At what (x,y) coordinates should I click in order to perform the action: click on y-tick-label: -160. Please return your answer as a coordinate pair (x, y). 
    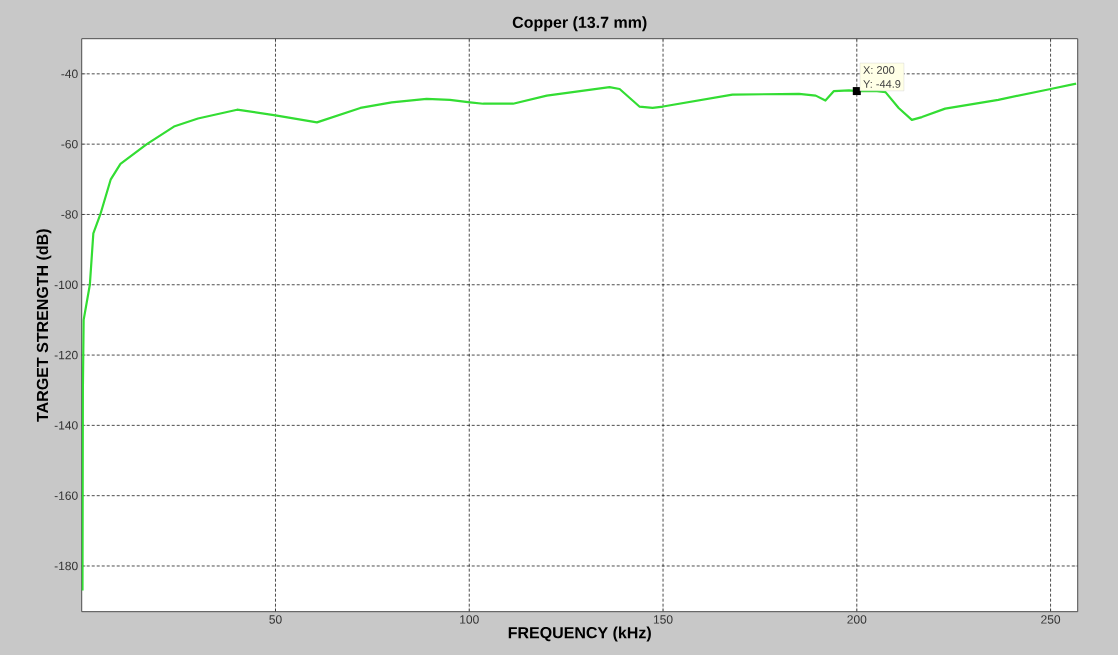
    Looking at the image, I should click on (66, 495).